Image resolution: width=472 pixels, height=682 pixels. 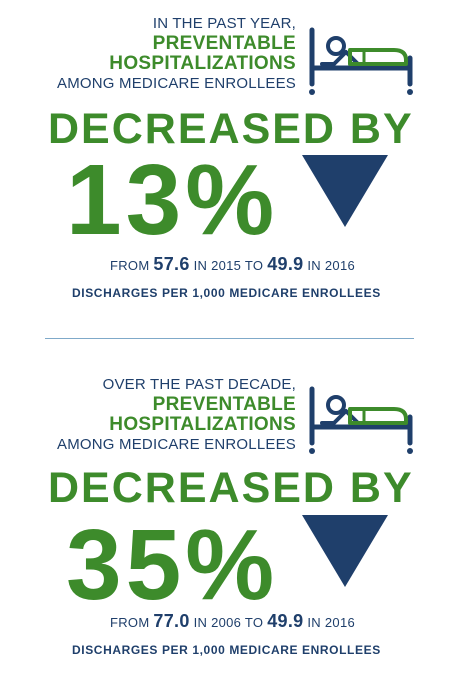 What do you see at coordinates (171, 621) in the screenshot?
I see `from-value: 77.0` at bounding box center [171, 621].